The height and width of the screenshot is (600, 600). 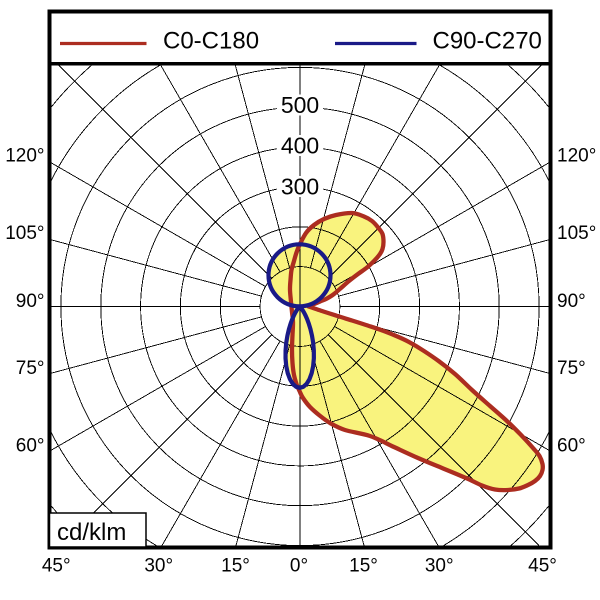 I want to click on svg-text: 500, so click(x=300, y=105).